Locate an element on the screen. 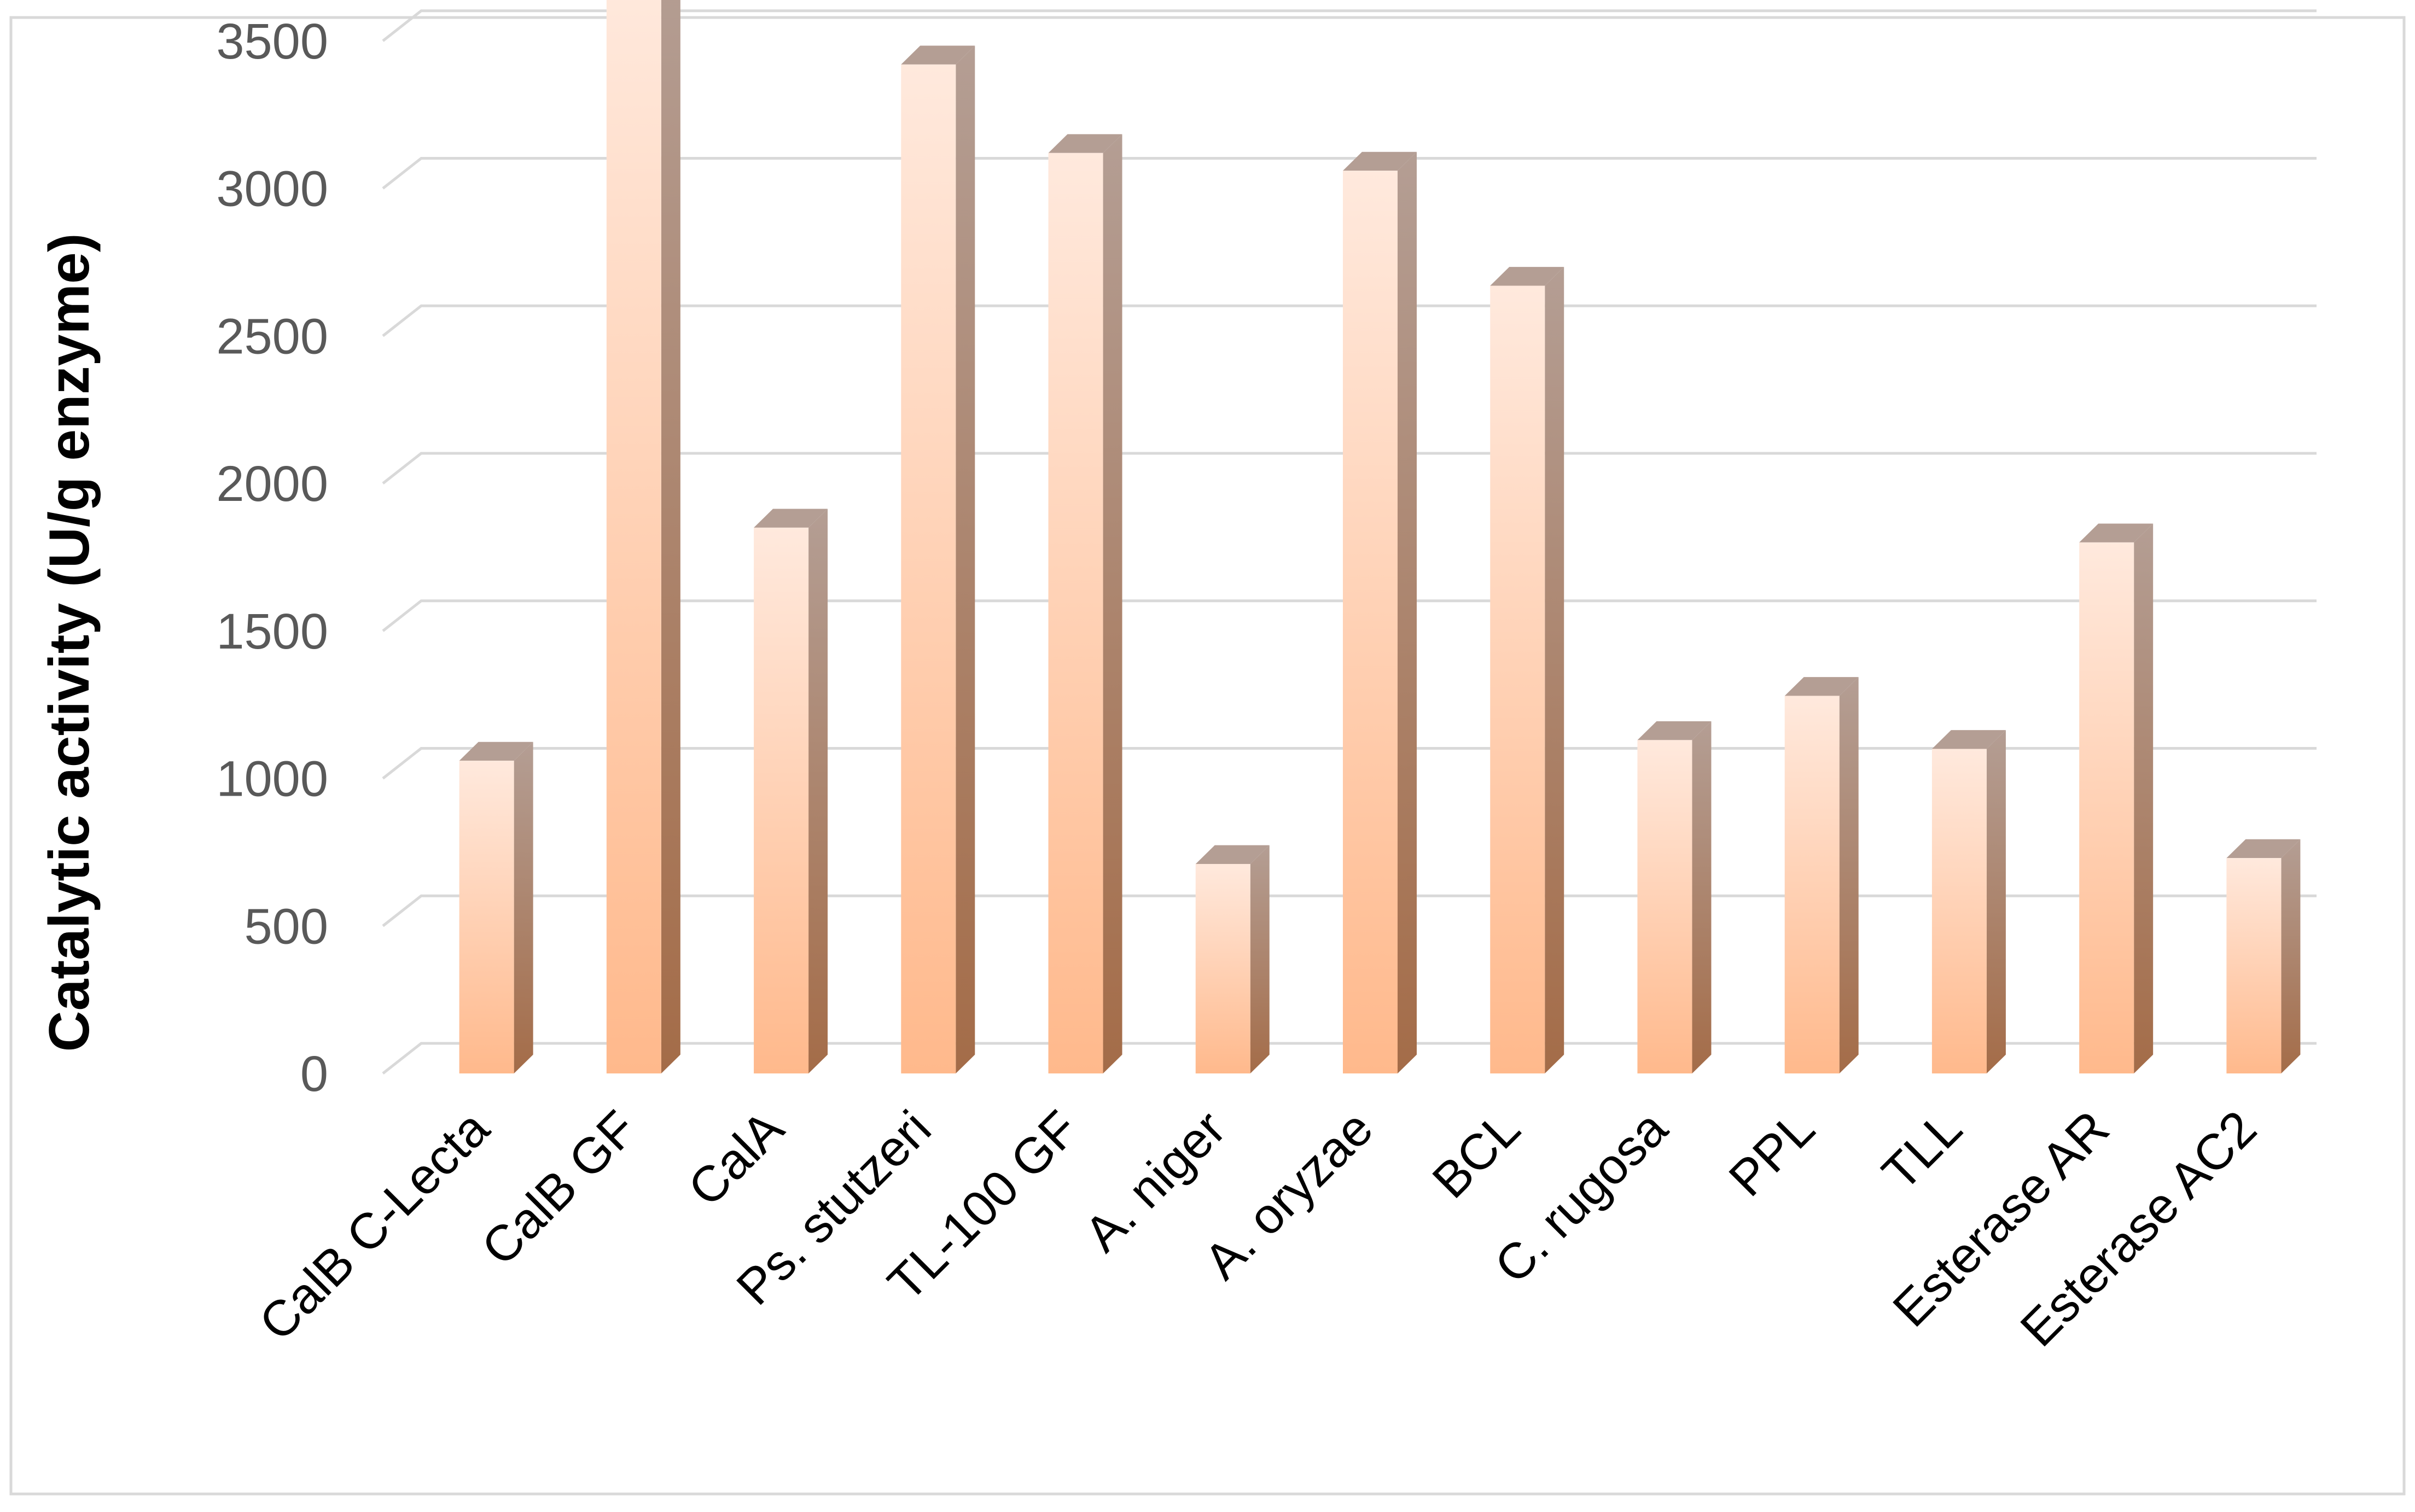 The image size is (2415, 1512). y-tick-label: 3000 is located at coordinates (272, 189).